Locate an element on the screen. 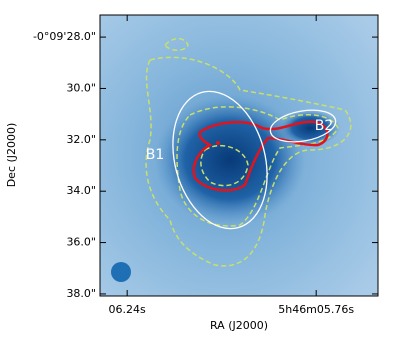 The image size is (415, 350). y-tick-label: 32.0" is located at coordinates (81, 139).